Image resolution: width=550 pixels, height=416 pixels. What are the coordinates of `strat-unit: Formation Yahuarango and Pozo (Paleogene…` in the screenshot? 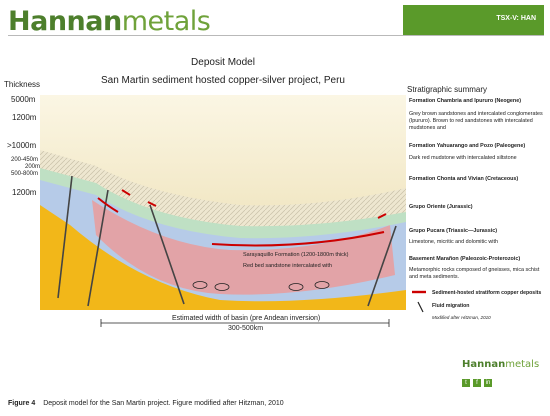 It's located at (478, 152).